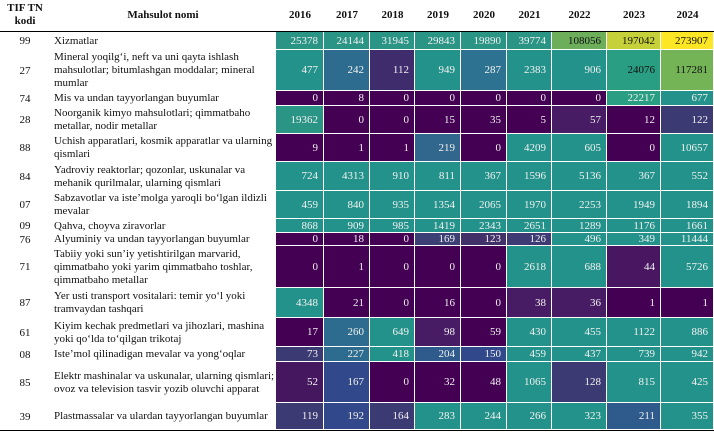  Describe the element at coordinates (300, 205) in the screenshot. I see `heatmap-cell: 459` at that location.